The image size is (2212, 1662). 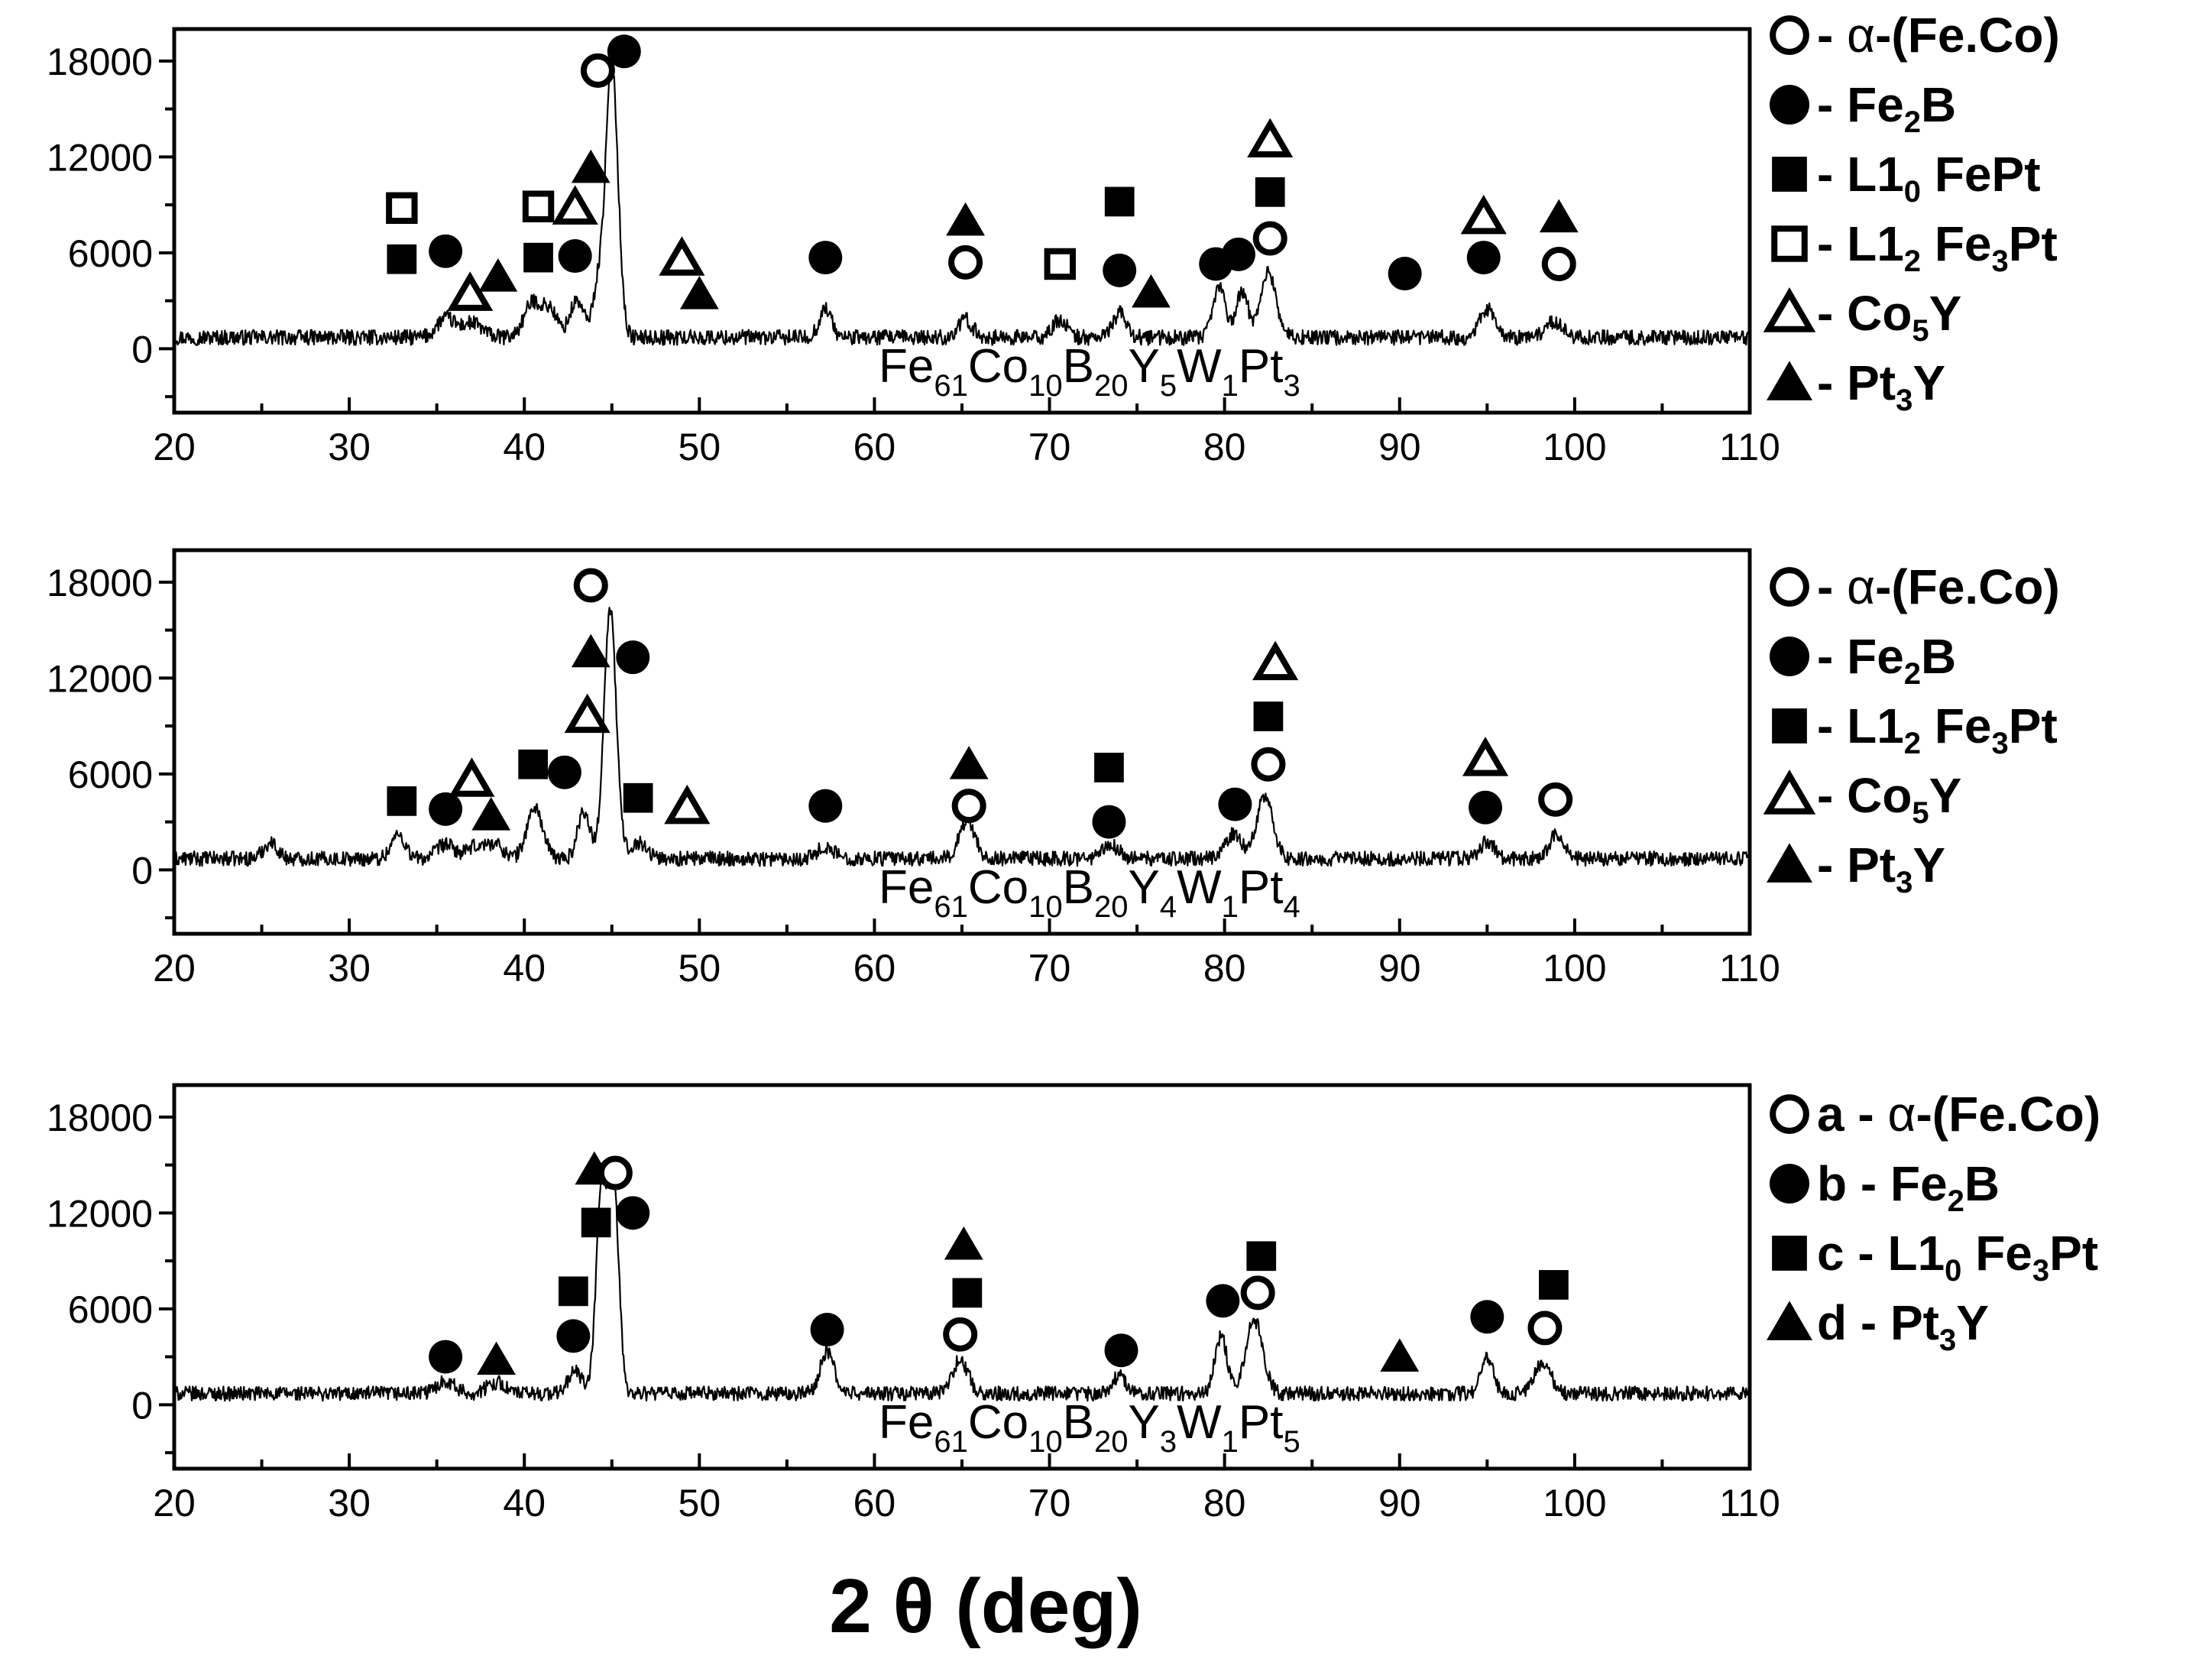 What do you see at coordinates (2033, 725) in the screenshot?
I see `label-text: Pt` at bounding box center [2033, 725].